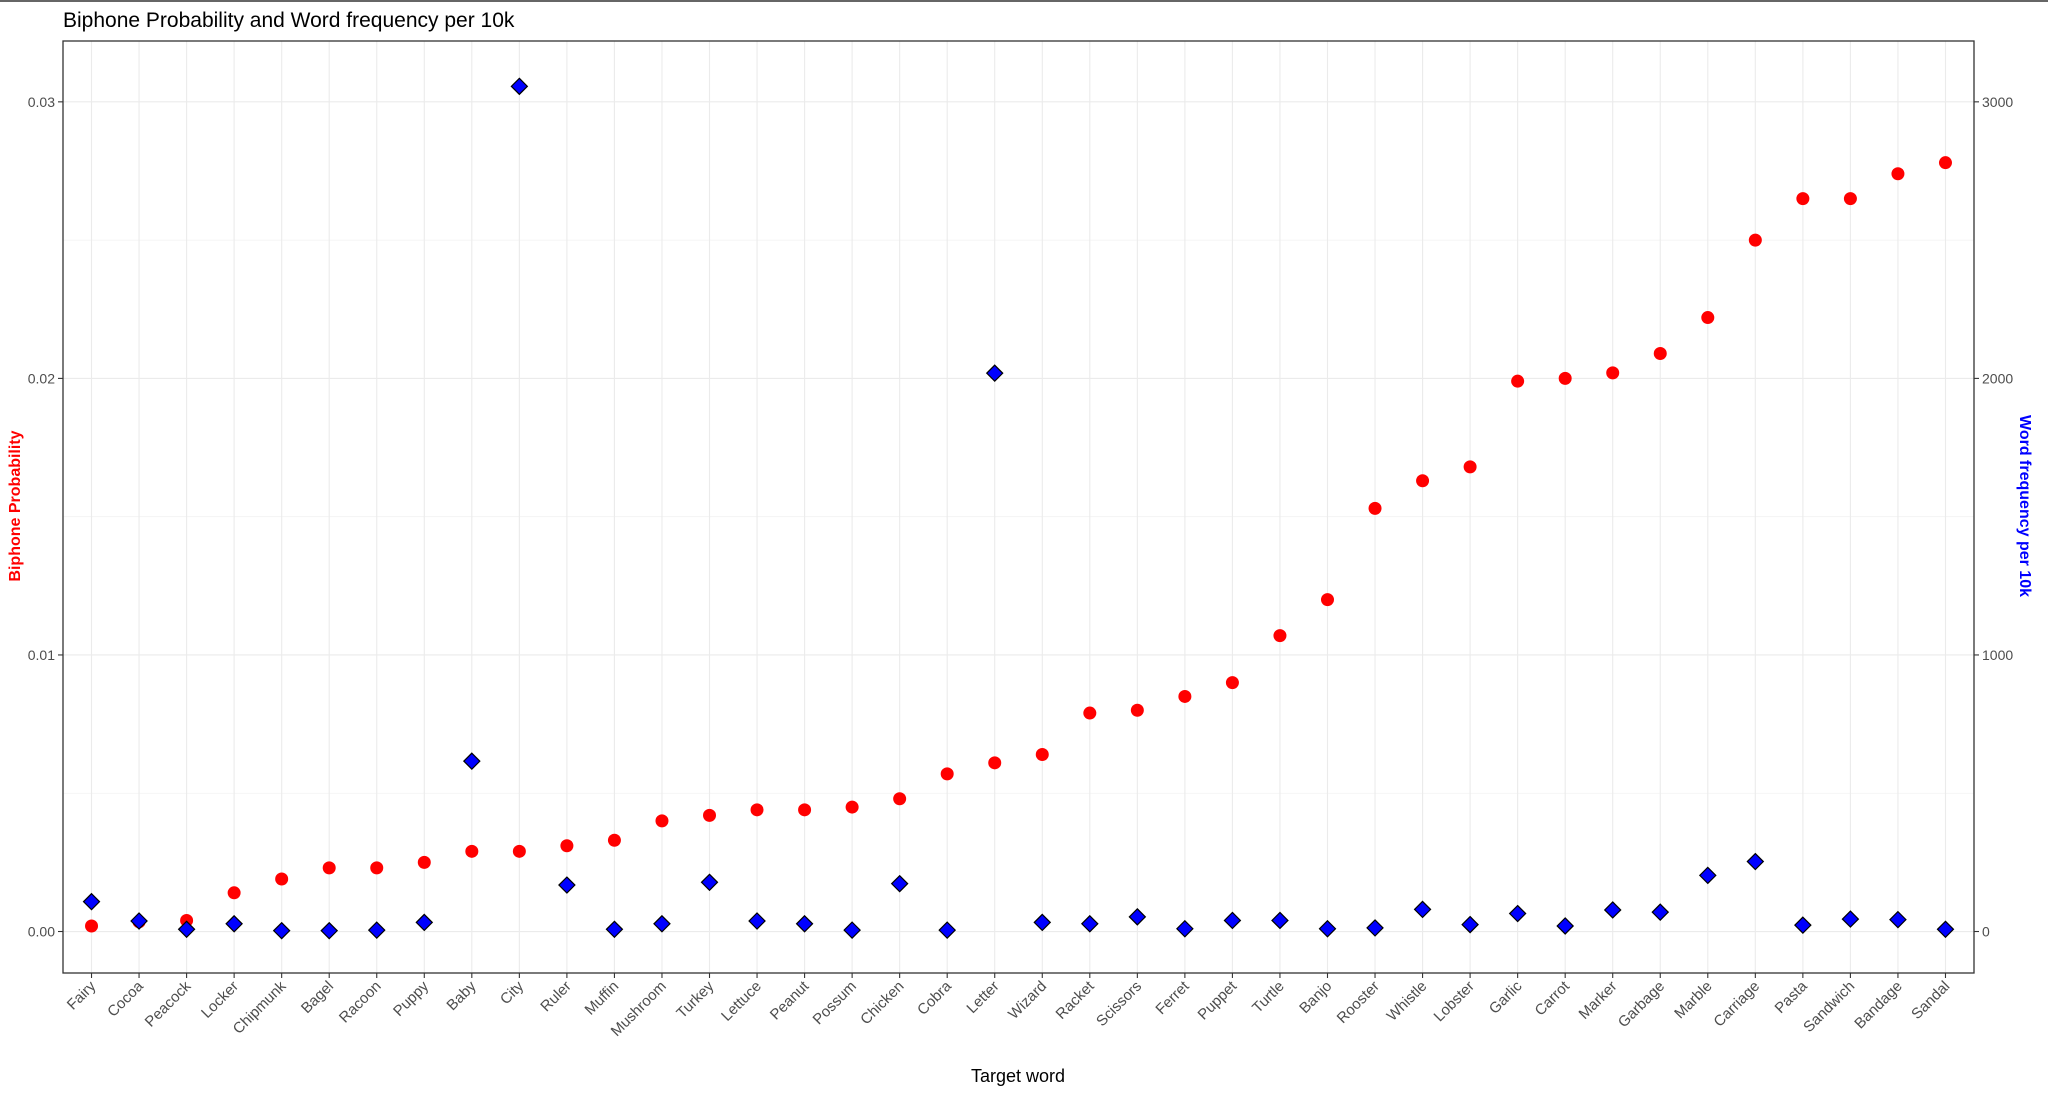 This screenshot has width=2048, height=1100. I want to click on x-tick-label: Banjo, so click(1315, 997).